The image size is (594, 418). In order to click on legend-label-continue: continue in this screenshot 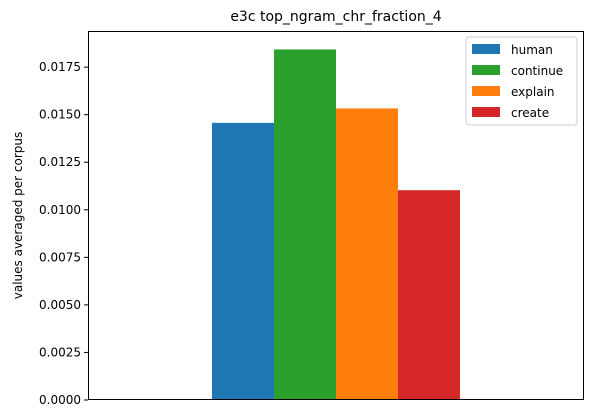, I will do `click(537, 71)`.